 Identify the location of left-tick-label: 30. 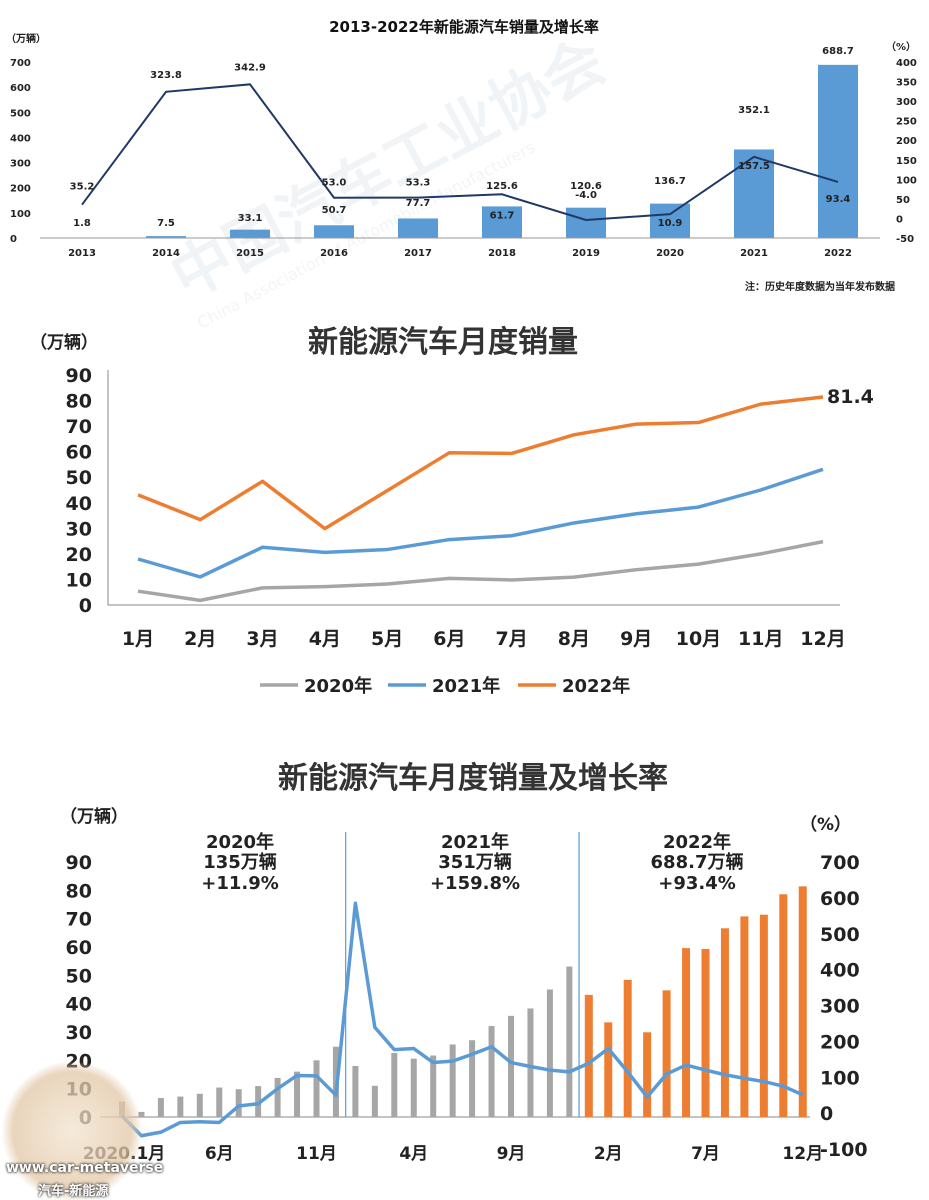
(79, 1033).